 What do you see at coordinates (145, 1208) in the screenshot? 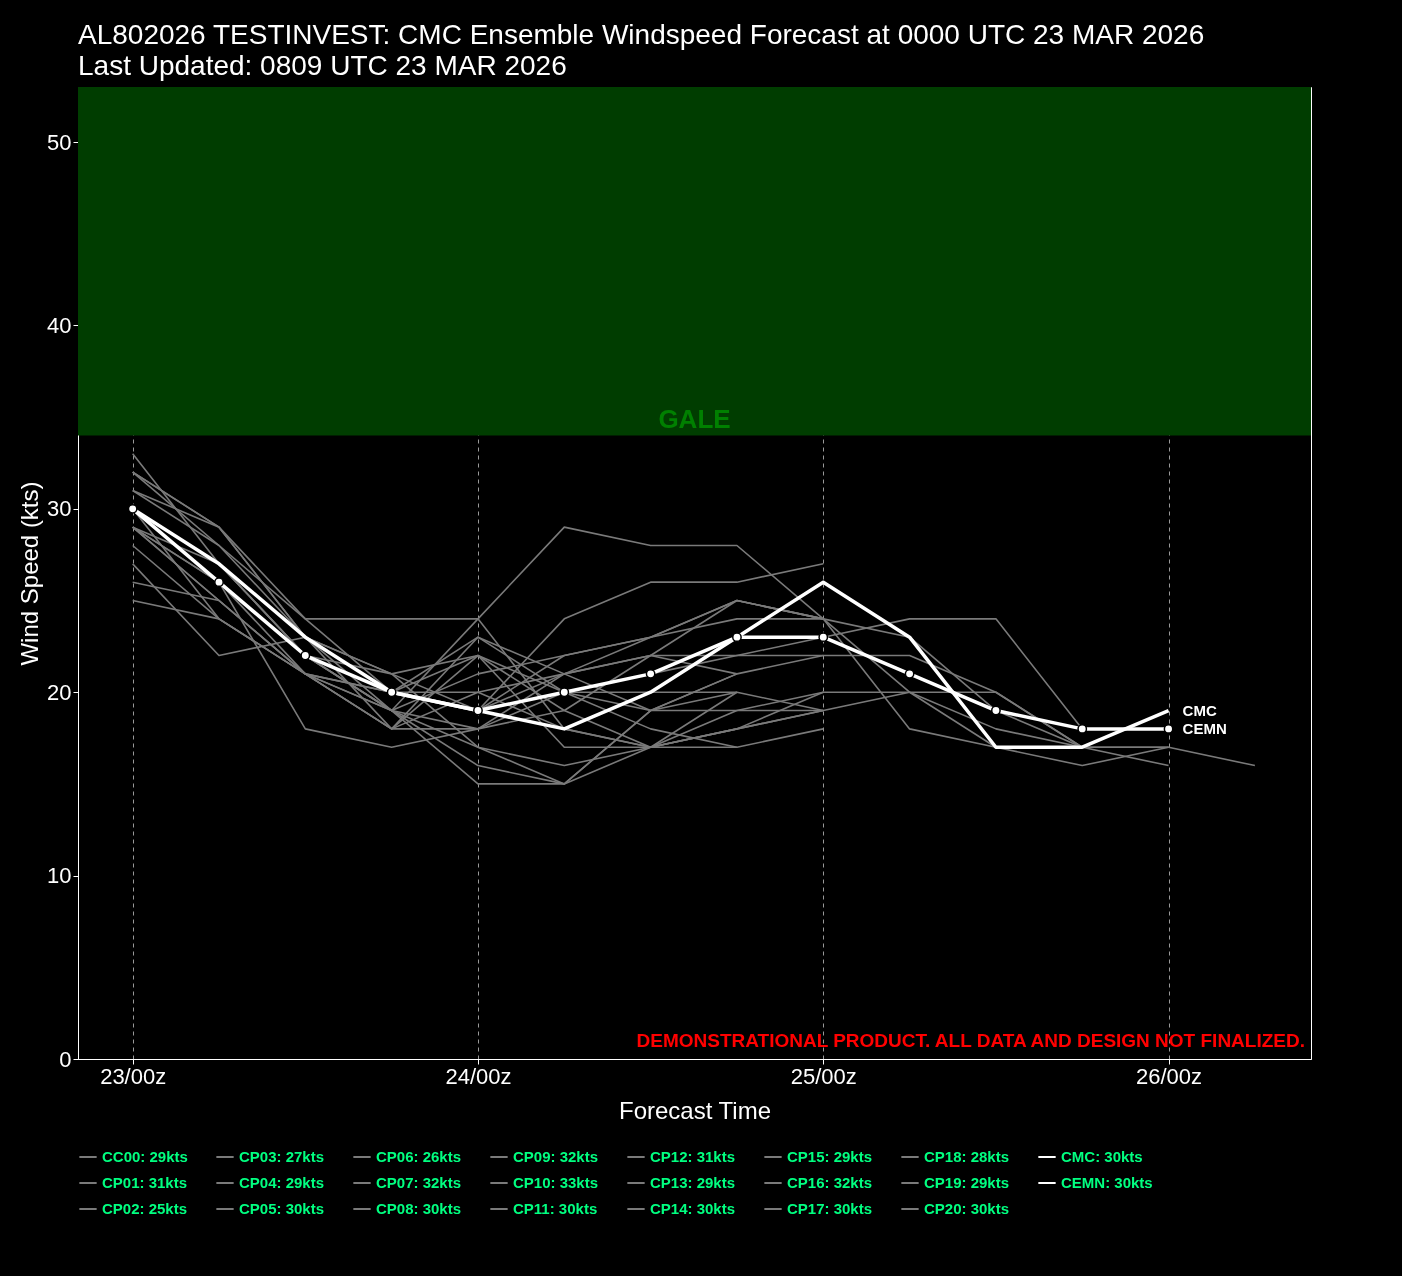
I see `legend-label: CP02: 25kts` at bounding box center [145, 1208].